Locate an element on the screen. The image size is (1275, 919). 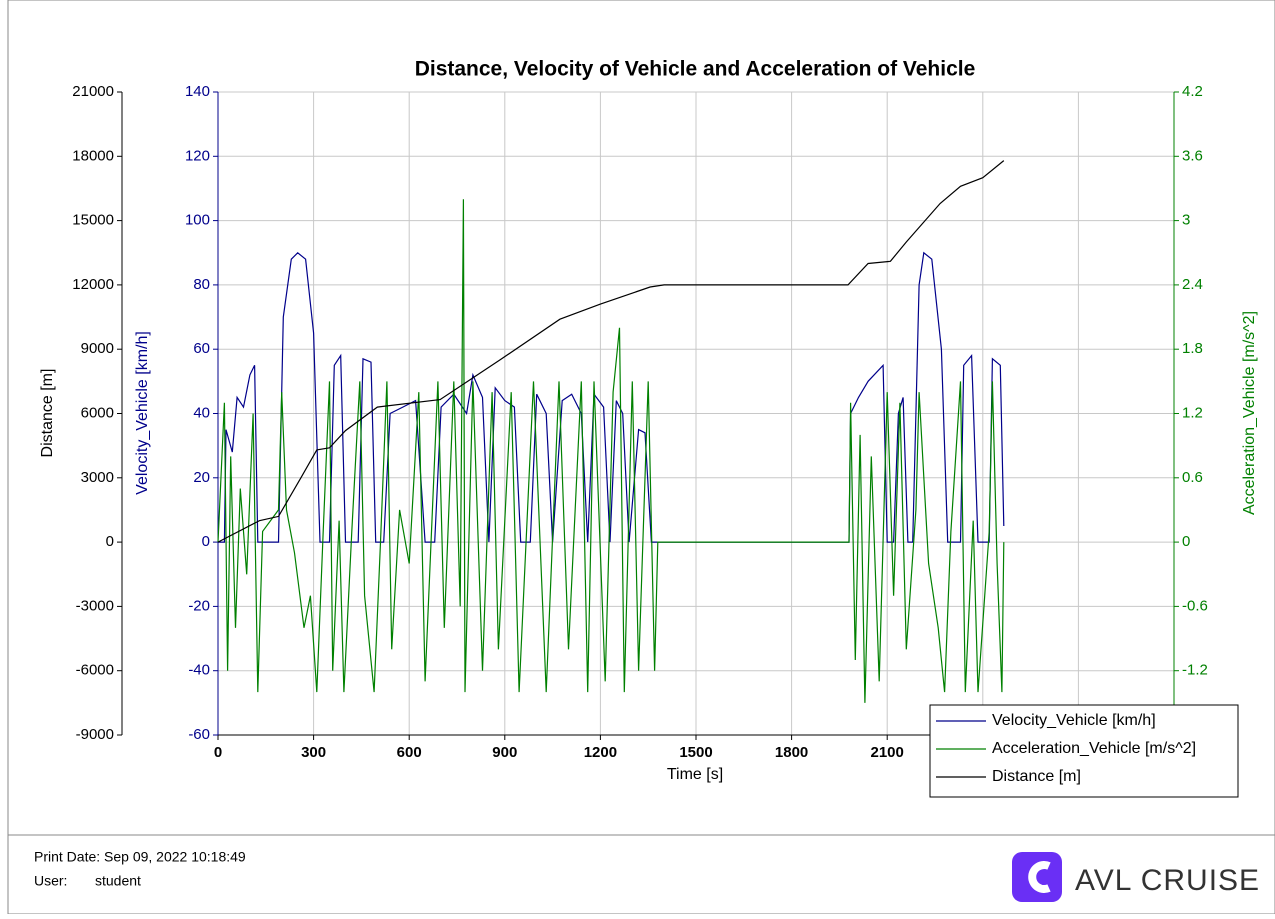
y2-tick-label: 1.2 is located at coordinates (1192, 412).